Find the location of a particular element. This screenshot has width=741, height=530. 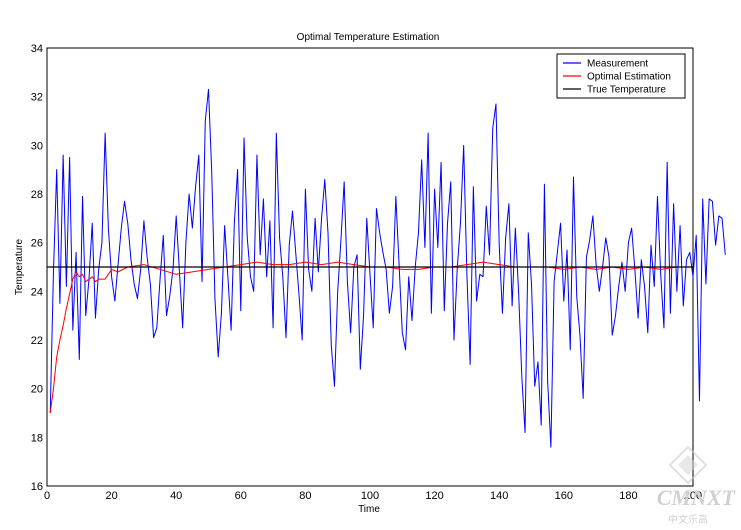

x-tick-label: 0 is located at coordinates (47, 496).